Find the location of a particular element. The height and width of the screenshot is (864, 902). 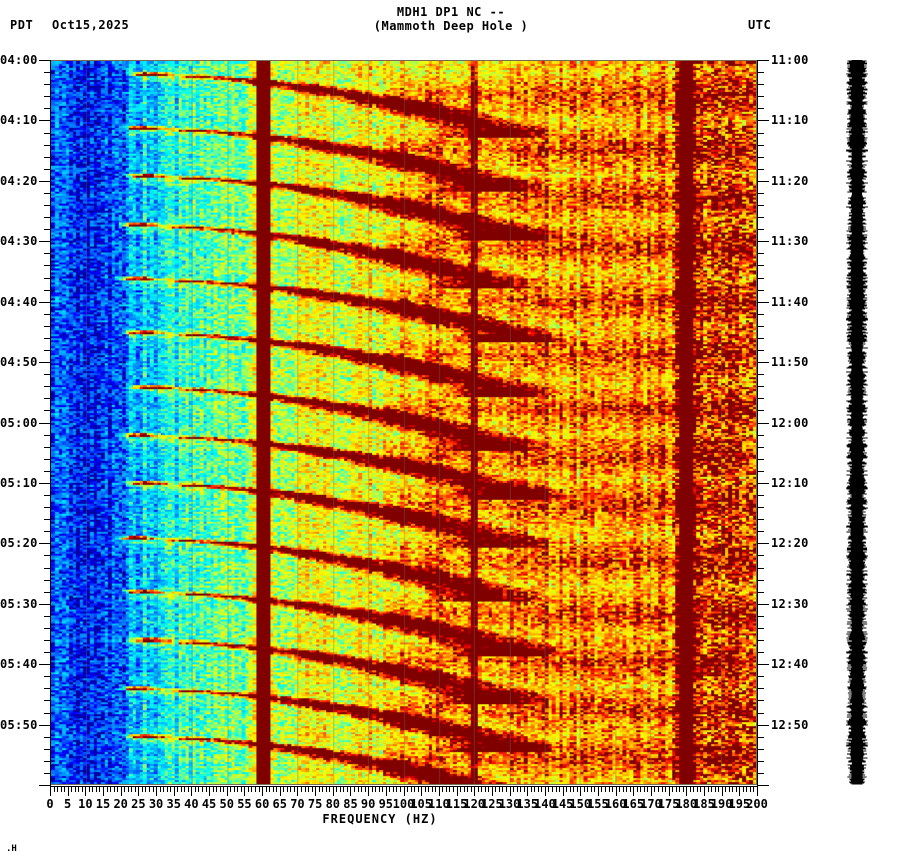

x-axis-label: 190 is located at coordinates (721, 804).